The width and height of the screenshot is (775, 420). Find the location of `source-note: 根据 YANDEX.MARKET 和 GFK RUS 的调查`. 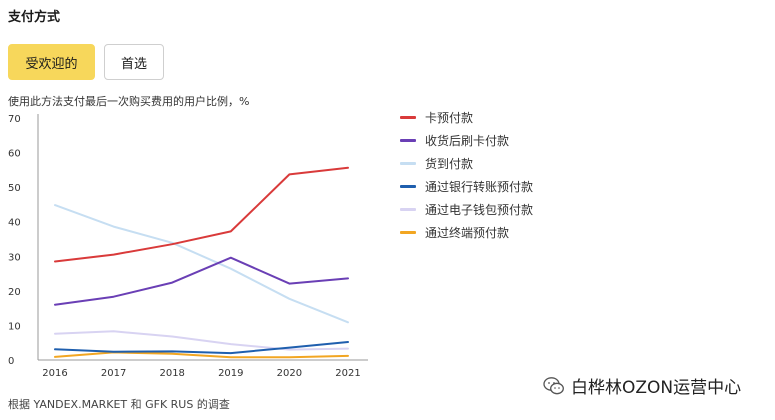

source-note: 根据 YANDEX.MARKET 和 GFK RUS 的调查 is located at coordinates (119, 404).